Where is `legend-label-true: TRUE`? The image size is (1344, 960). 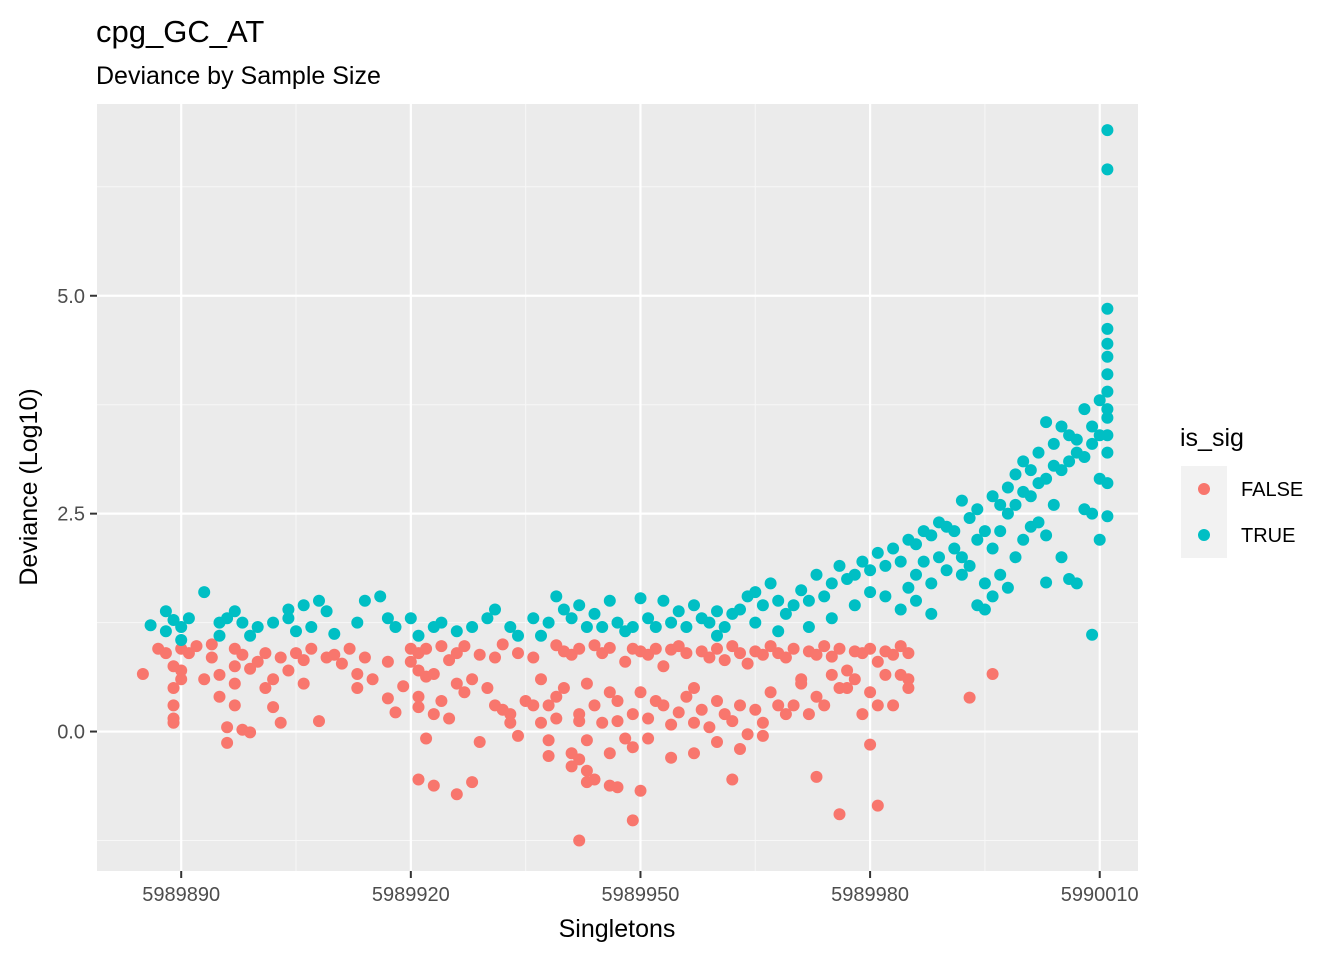 legend-label-true: TRUE is located at coordinates (1268, 536).